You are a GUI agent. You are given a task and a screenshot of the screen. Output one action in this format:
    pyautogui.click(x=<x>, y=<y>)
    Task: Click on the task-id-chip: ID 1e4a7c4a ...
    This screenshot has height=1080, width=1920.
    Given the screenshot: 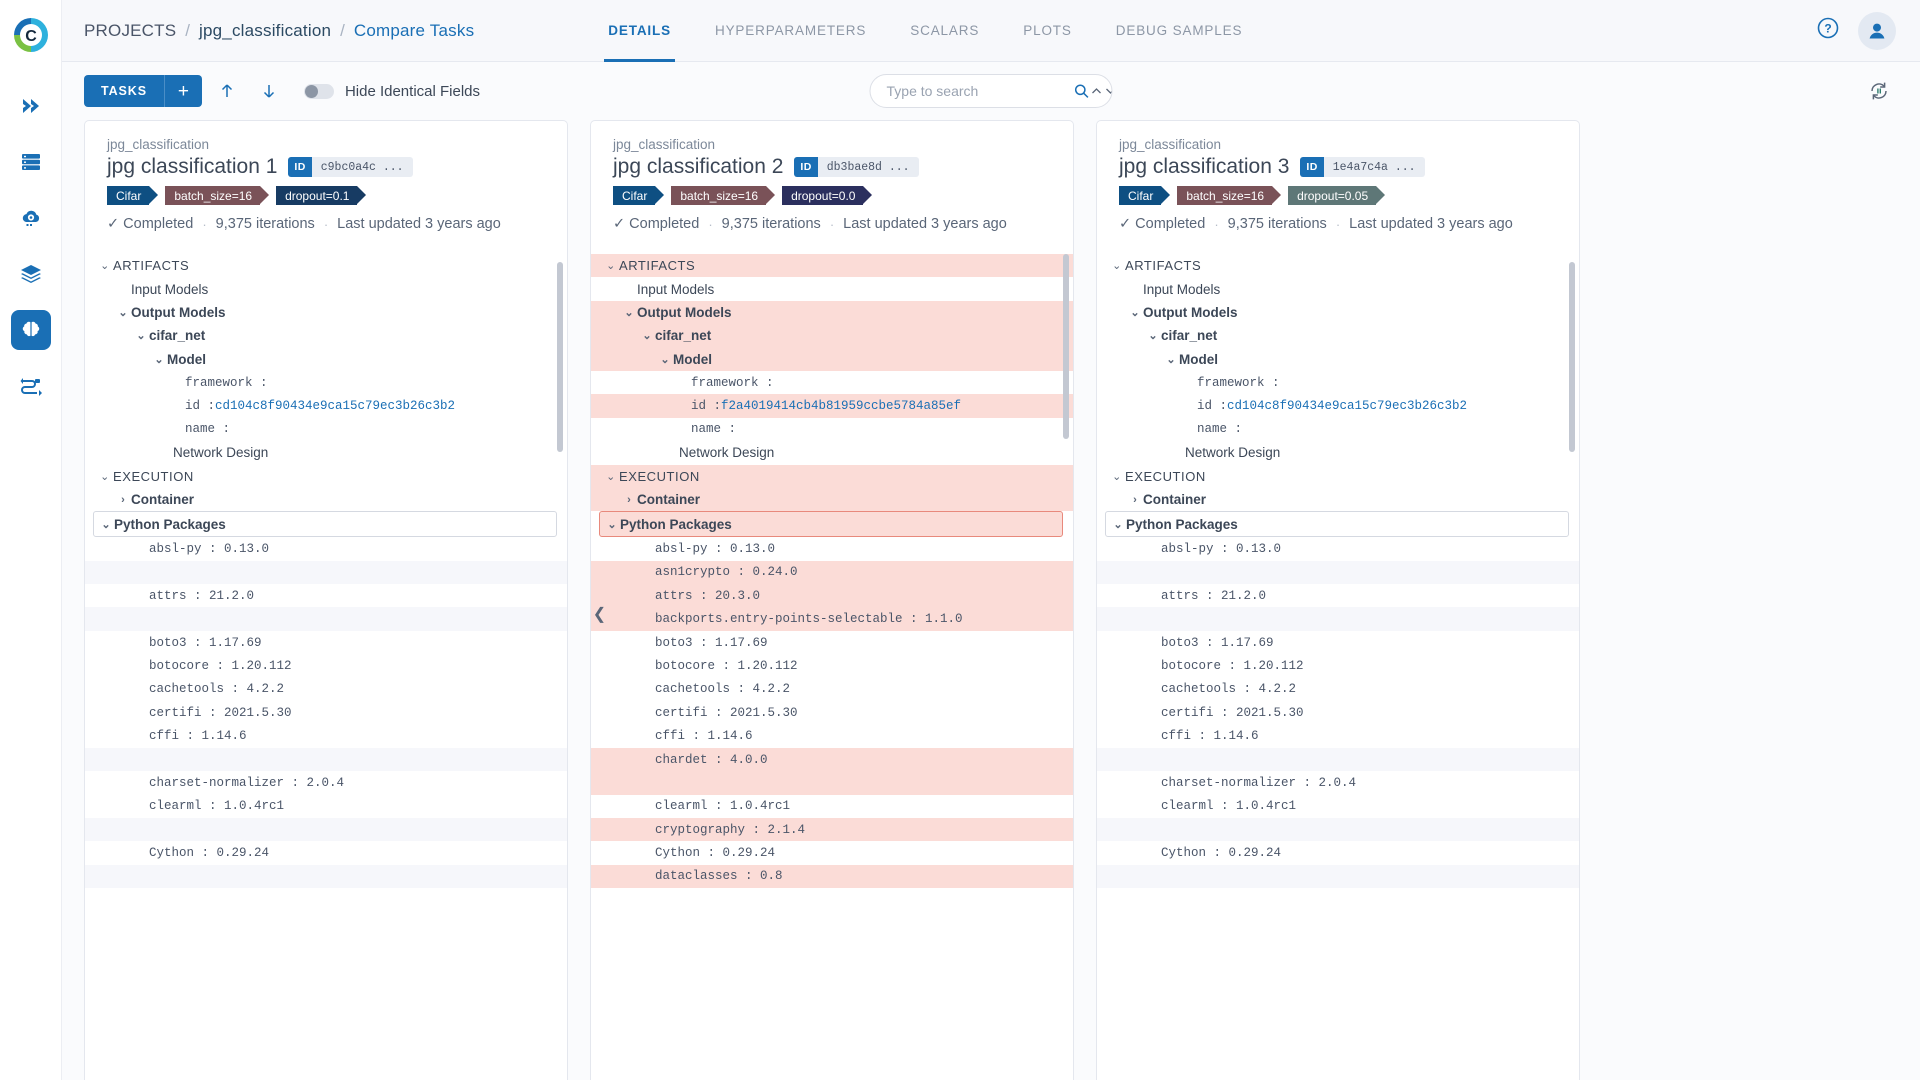 What is the action you would take?
    pyautogui.click(x=1362, y=167)
    